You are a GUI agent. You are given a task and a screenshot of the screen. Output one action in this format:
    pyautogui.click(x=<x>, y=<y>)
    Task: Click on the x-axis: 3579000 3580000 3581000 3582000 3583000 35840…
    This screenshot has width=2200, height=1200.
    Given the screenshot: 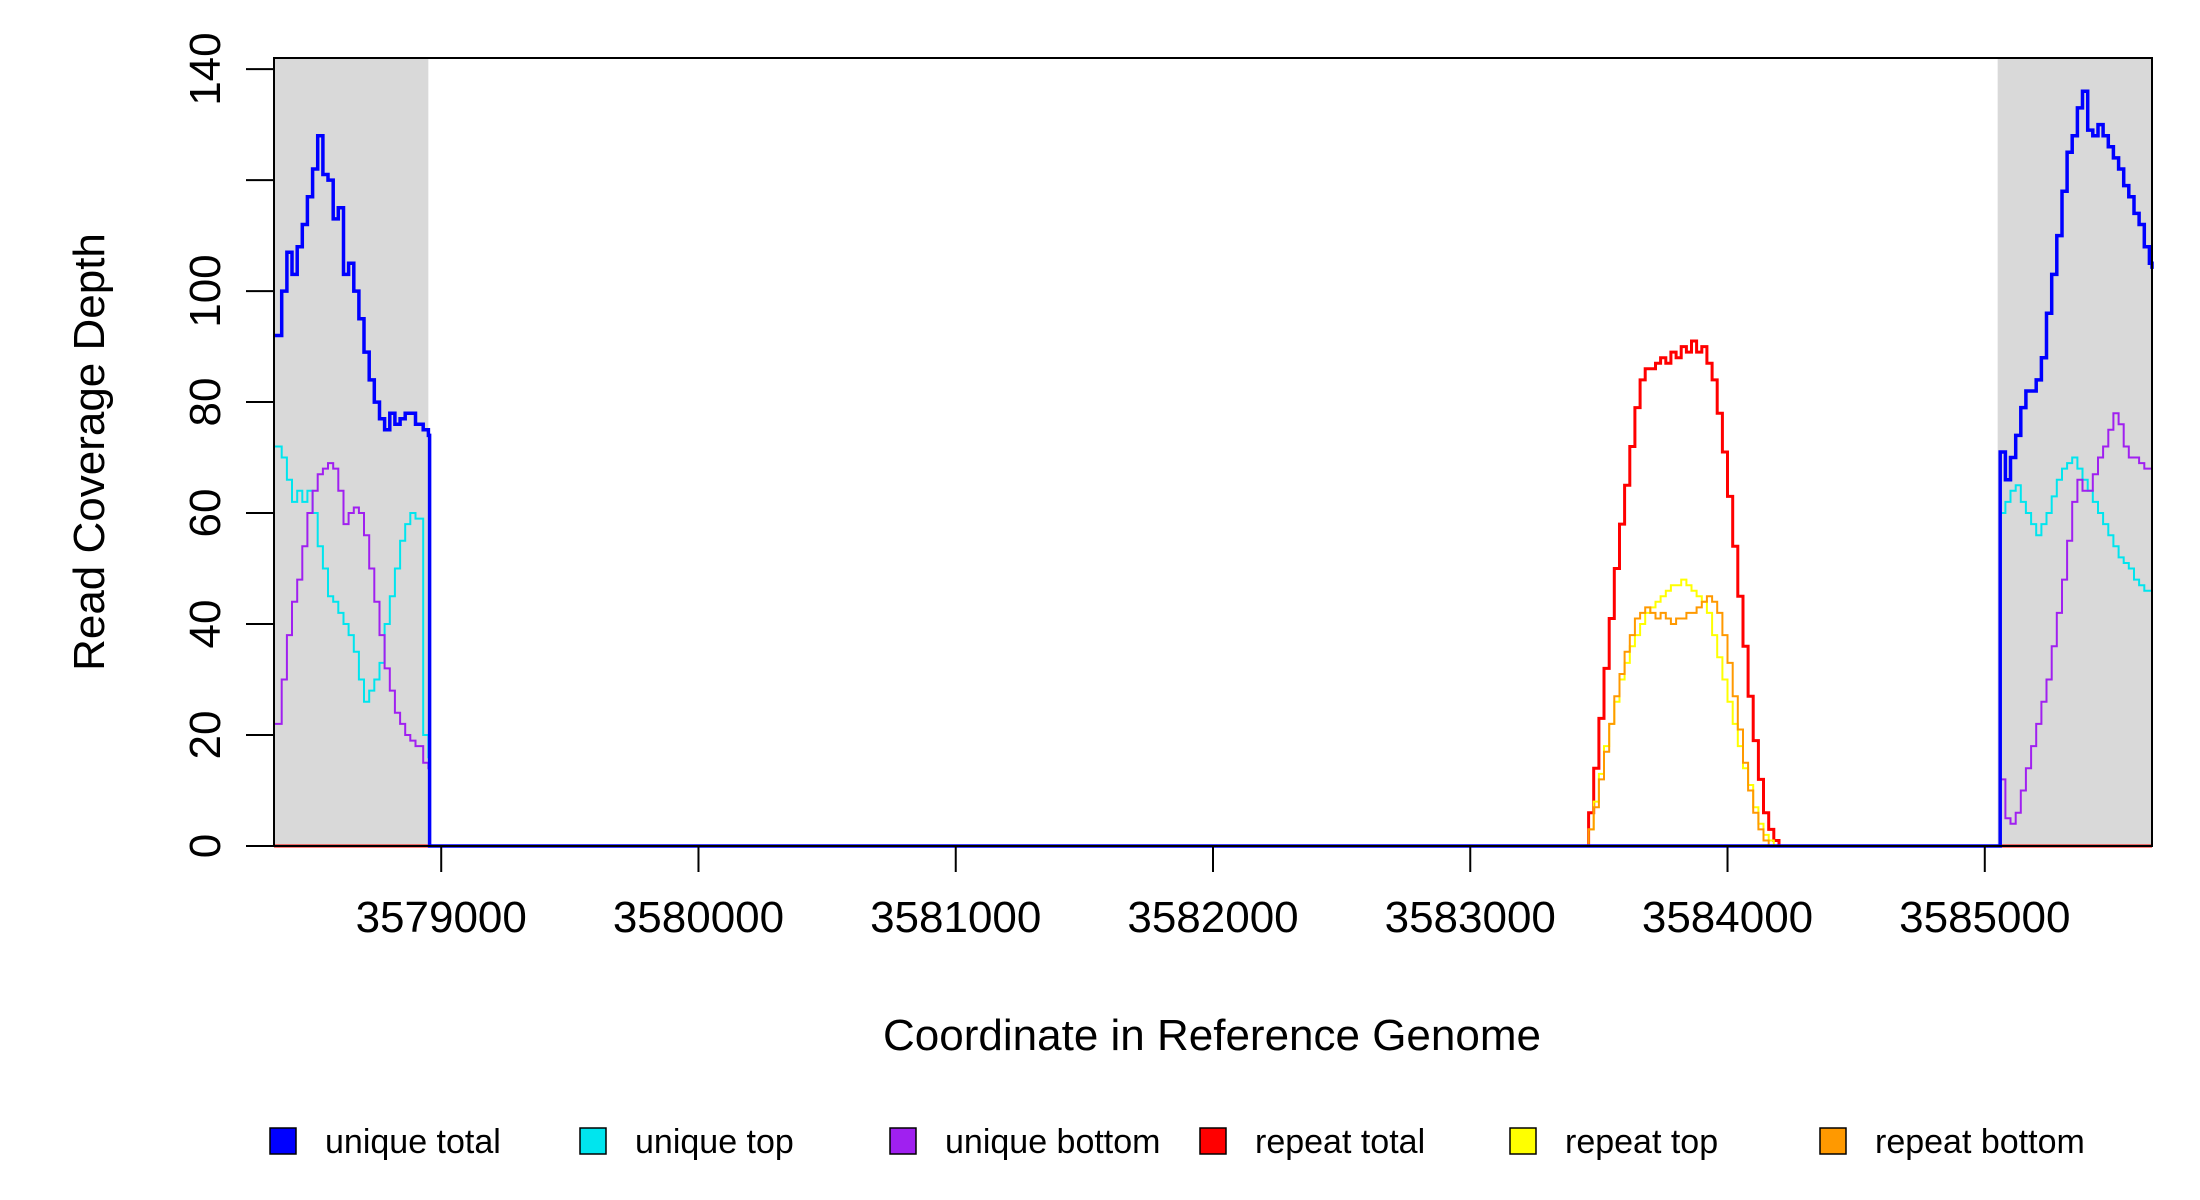 What is the action you would take?
    pyautogui.click(x=1213, y=894)
    